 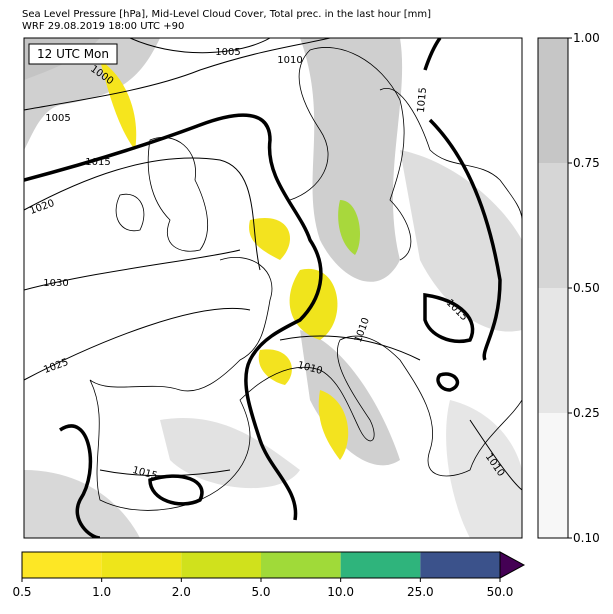 I want to click on title-line: WRF 29.08.2019 18:00 UTC +90, so click(x=103, y=26).